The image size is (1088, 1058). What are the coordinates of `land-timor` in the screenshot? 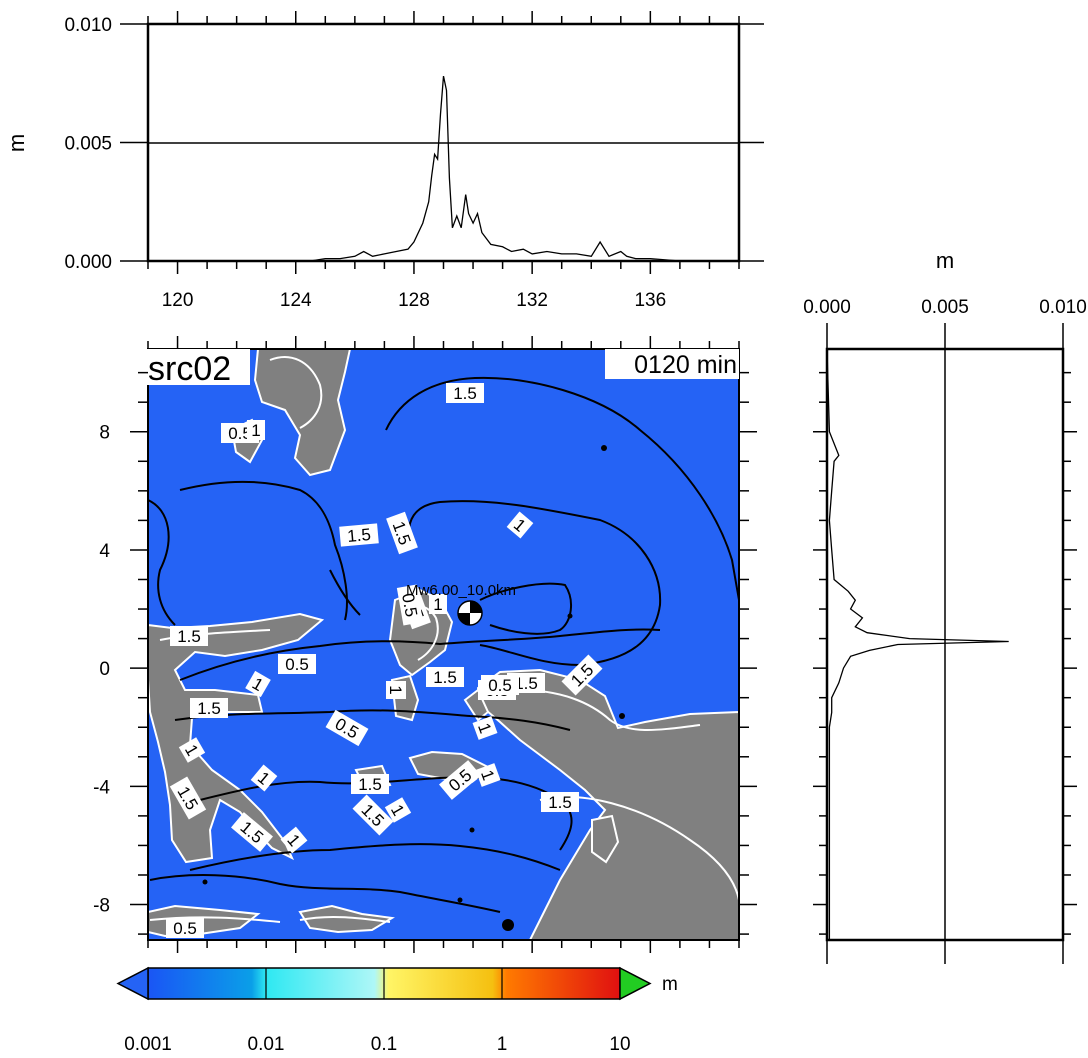 It's located at (346, 919).